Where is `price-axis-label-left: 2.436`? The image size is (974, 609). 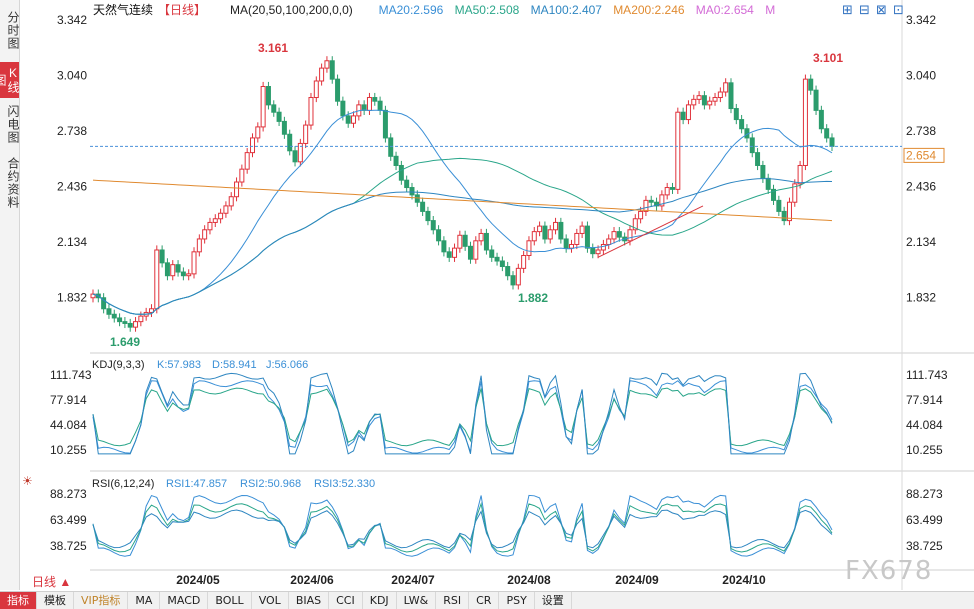 price-axis-label-left: 2.436 is located at coordinates (72, 186).